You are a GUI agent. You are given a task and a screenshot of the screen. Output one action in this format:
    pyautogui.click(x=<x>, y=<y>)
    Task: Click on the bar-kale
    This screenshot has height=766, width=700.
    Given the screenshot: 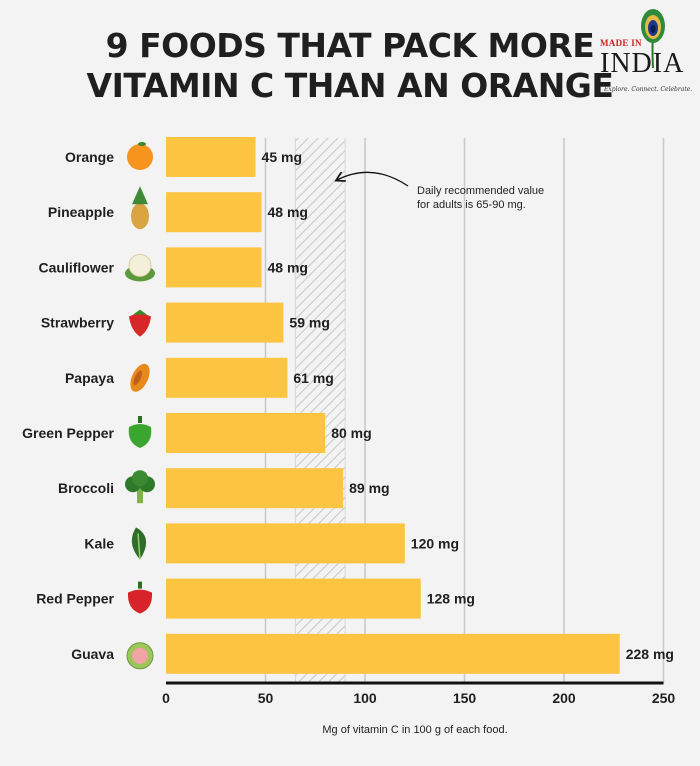 What is the action you would take?
    pyautogui.click(x=285, y=543)
    